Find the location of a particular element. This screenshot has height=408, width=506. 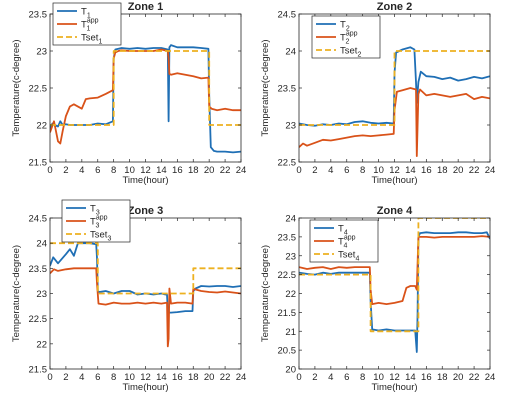

chart-title: Zone 2 is located at coordinates (394, 7).